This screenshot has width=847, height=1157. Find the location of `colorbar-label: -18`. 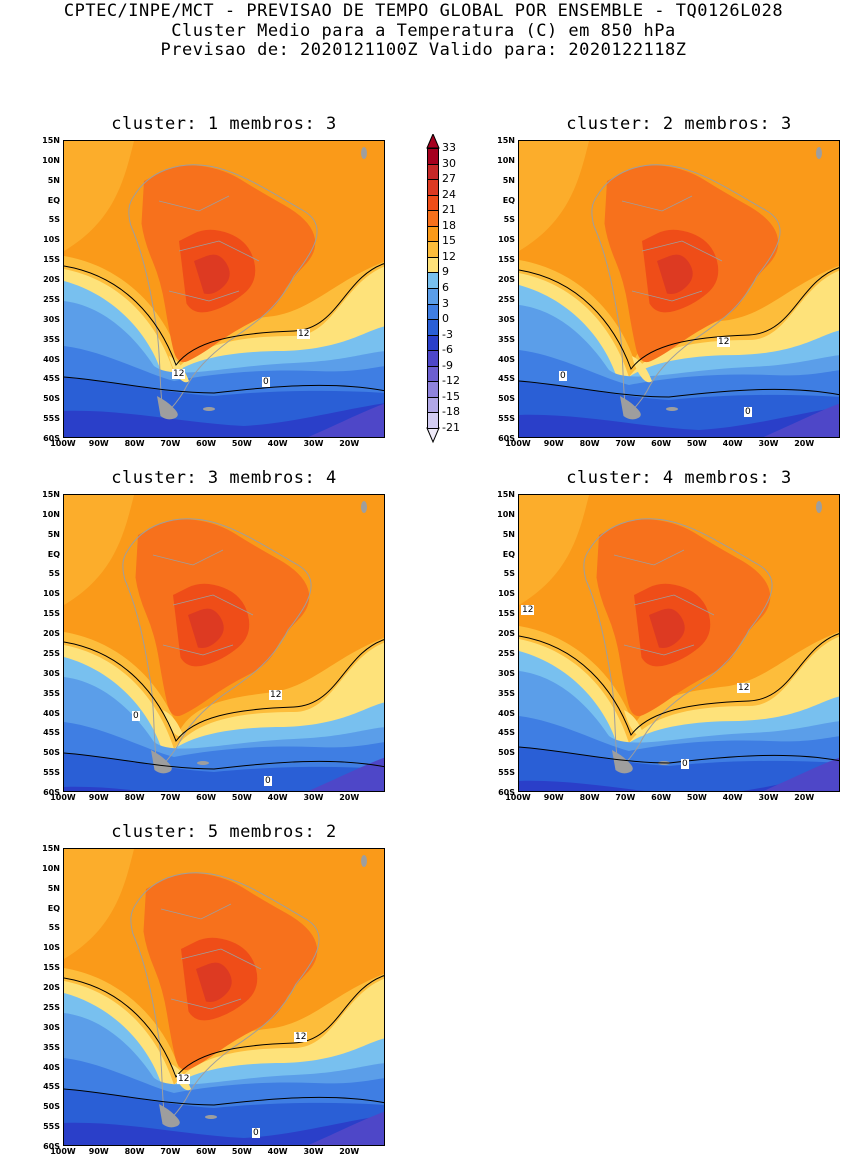

colorbar-label: -18 is located at coordinates (451, 412).